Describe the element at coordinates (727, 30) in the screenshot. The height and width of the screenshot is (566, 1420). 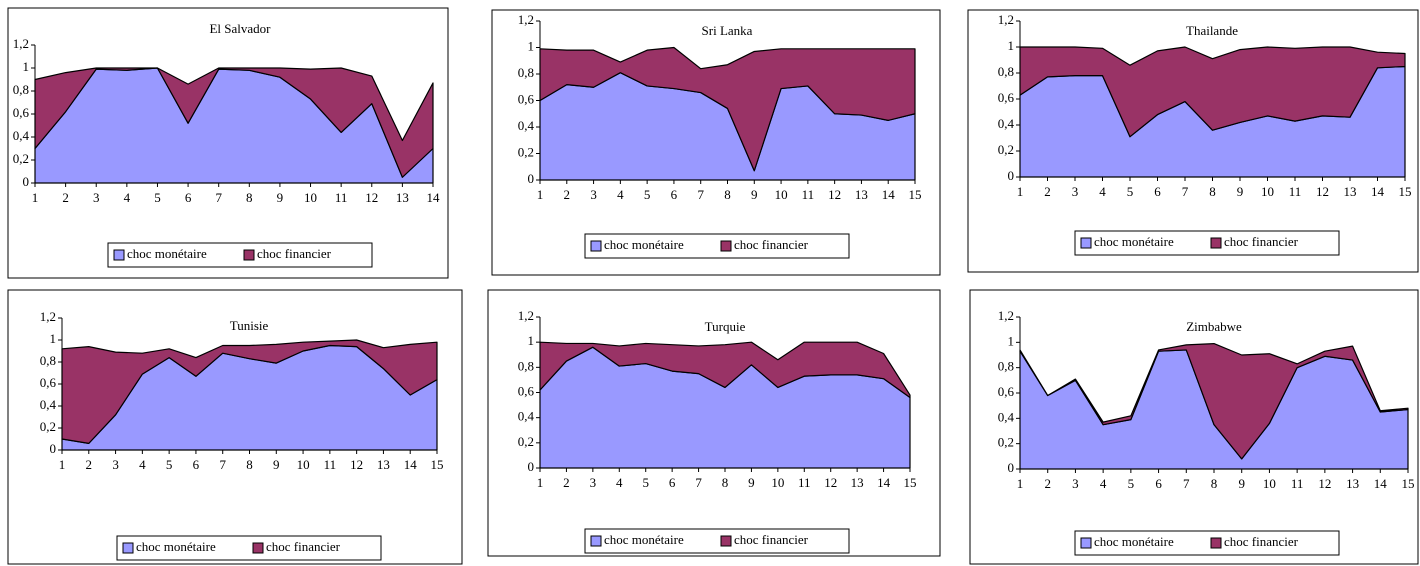
I see `chart-title: Sri Lanka` at that location.